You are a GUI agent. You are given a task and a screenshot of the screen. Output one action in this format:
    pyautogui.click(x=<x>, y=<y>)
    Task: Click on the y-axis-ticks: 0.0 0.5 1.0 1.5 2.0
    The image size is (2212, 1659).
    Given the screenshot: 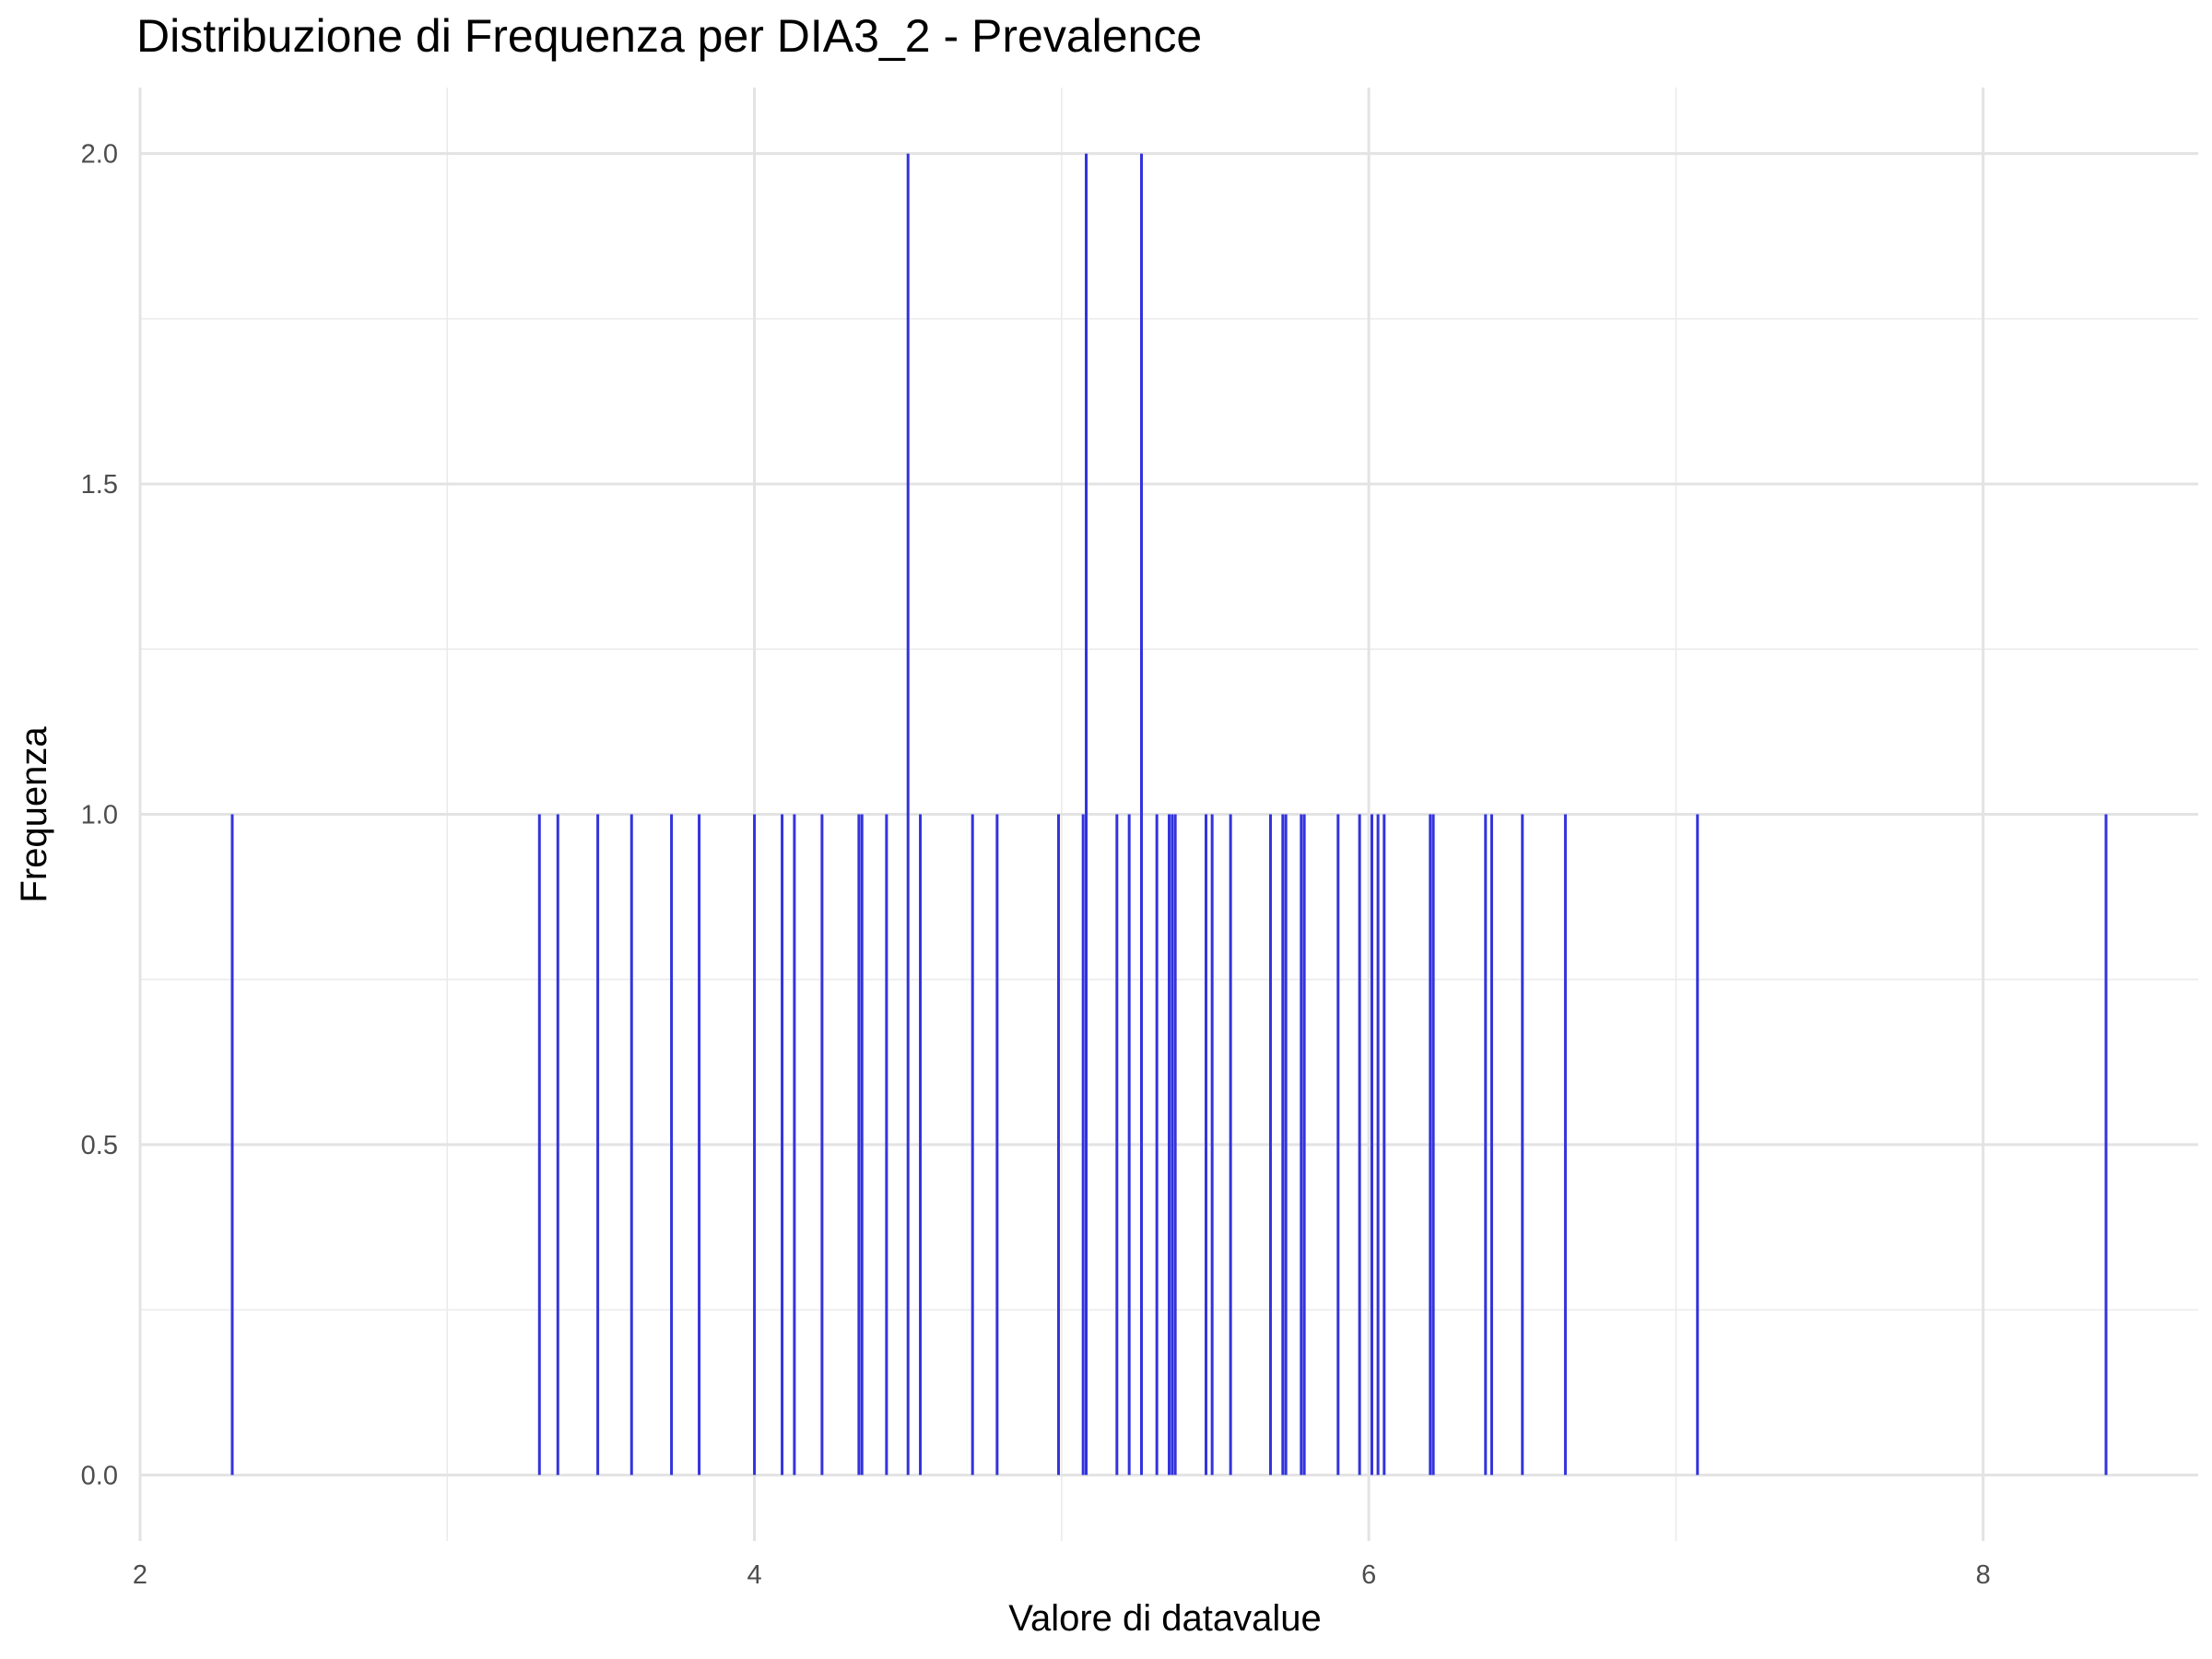 What is the action you would take?
    pyautogui.click(x=99, y=815)
    